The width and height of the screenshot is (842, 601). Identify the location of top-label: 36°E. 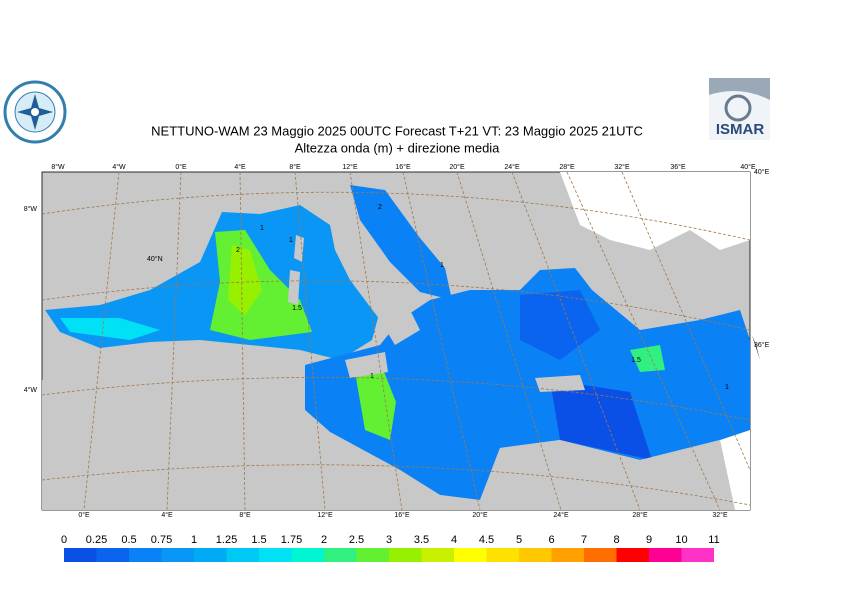
(678, 167).